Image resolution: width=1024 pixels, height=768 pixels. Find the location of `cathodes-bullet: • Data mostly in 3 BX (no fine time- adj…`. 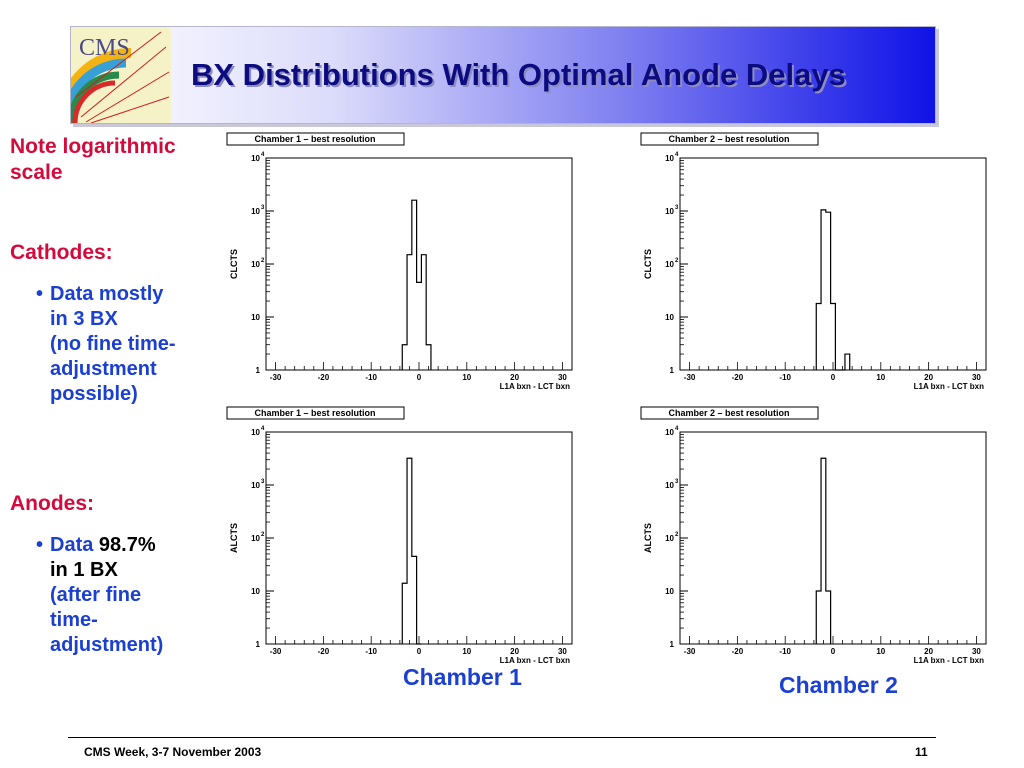

cathodes-bullet: • Data mostly in 3 BX (no fine time- adj… is located at coordinates (106, 344).